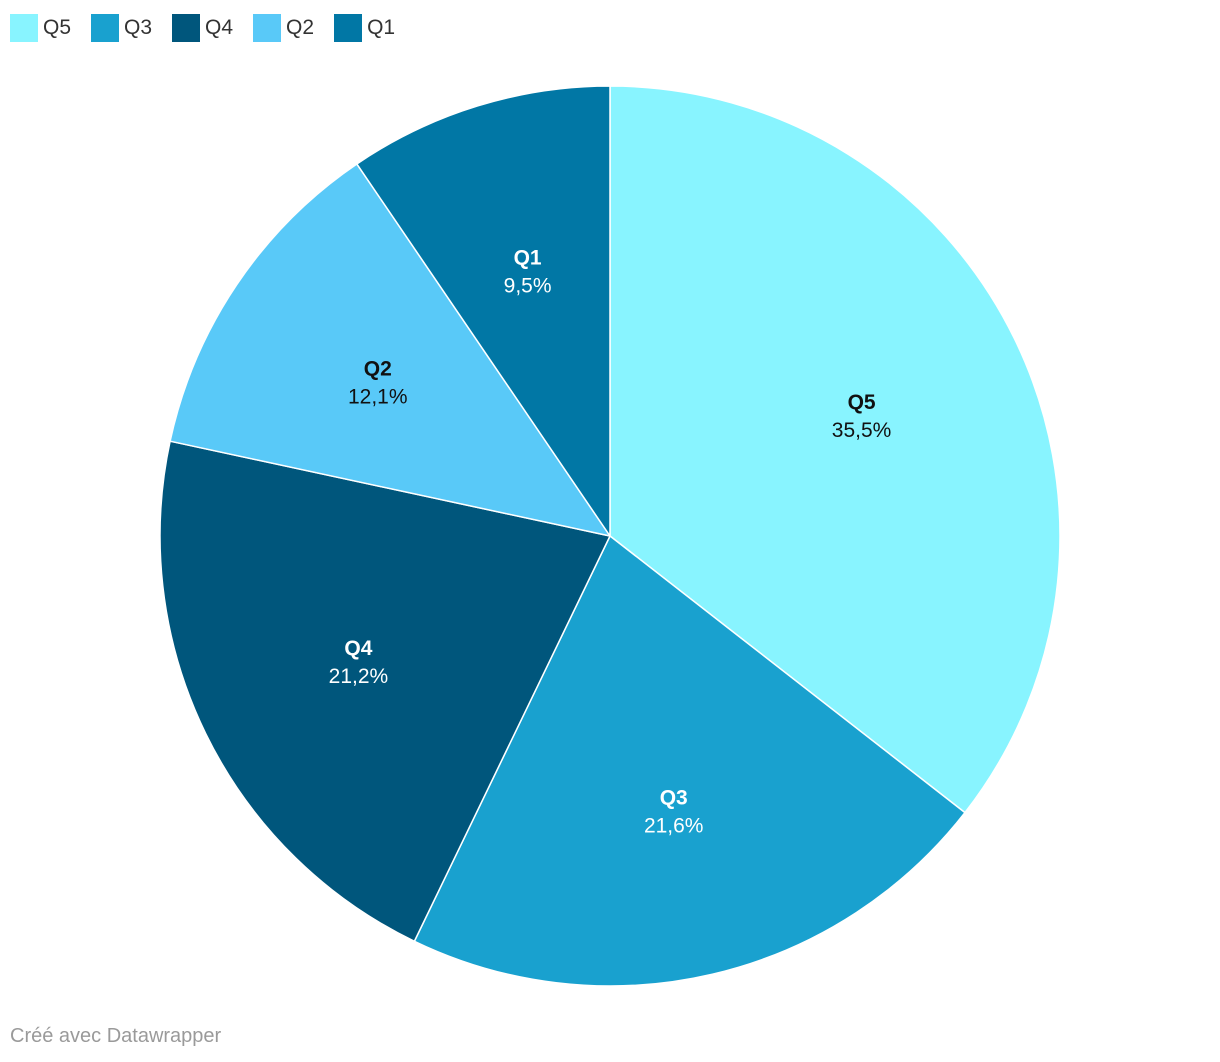  Describe the element at coordinates (528, 285) in the screenshot. I see `slice-value-q1: 9,5%` at that location.